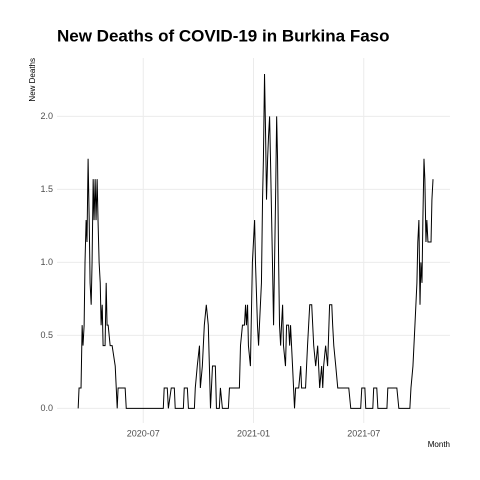  I want to click on x-tick-label: 2020-07, so click(143, 433).